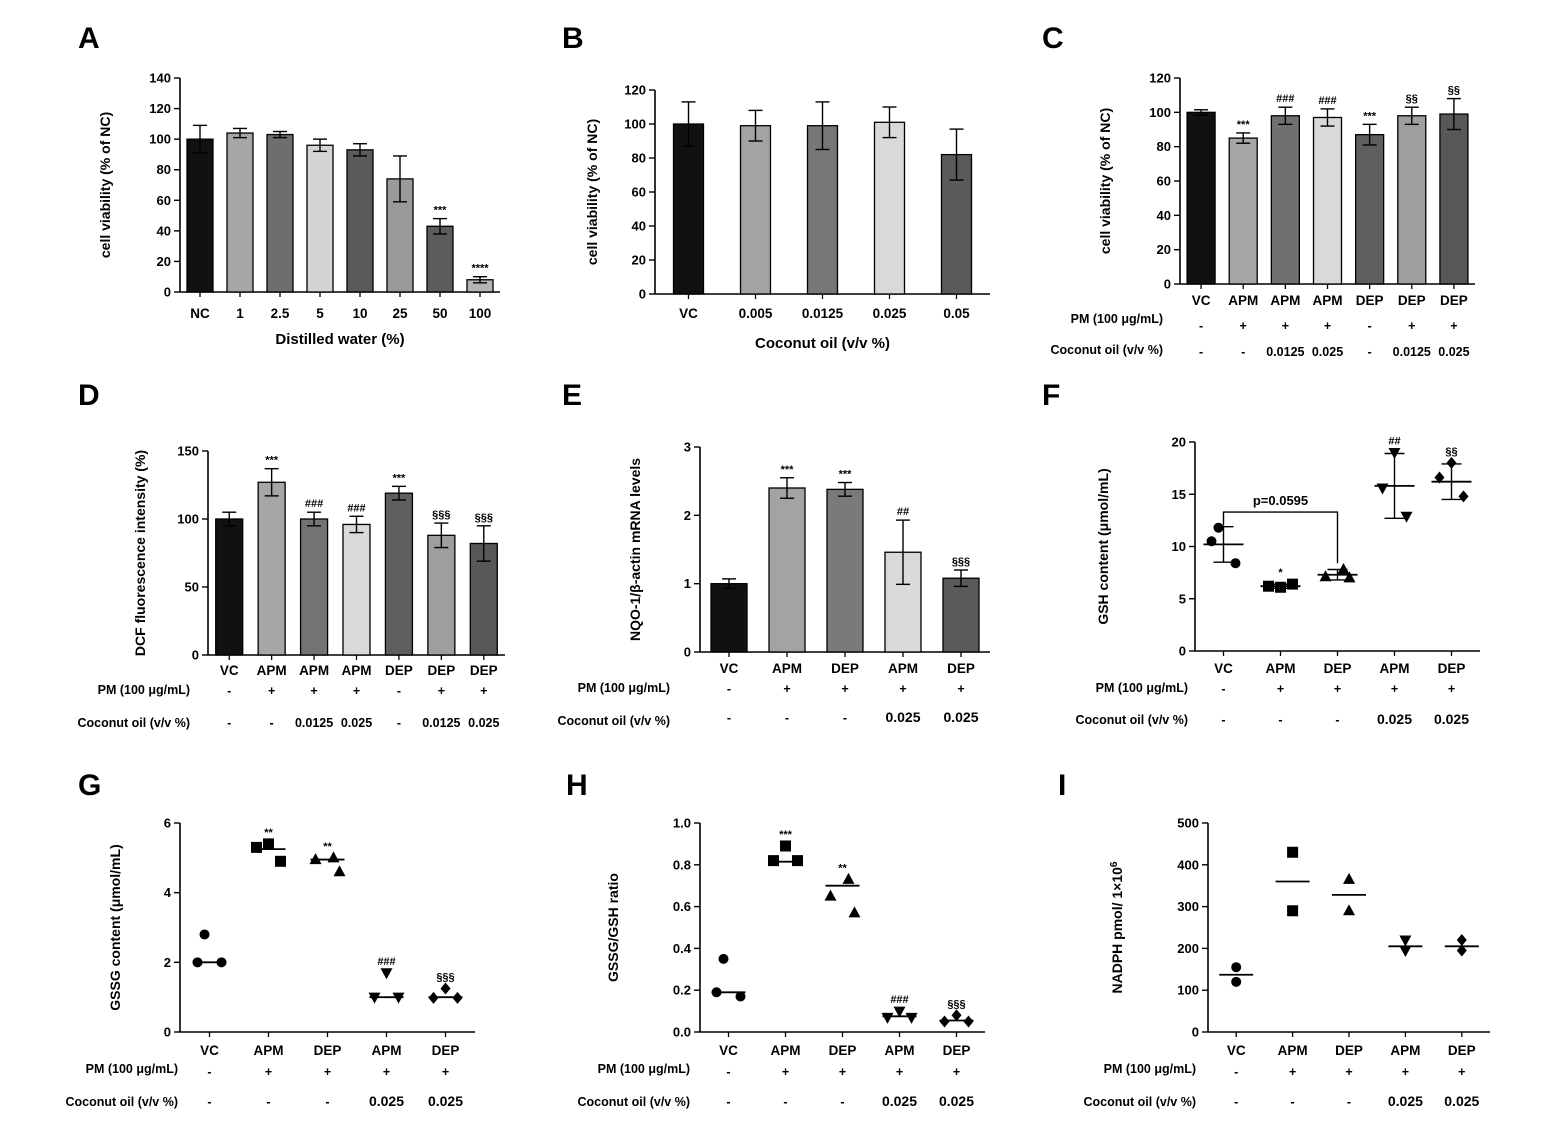 This screenshot has width=1544, height=1133. What do you see at coordinates (164, 230) in the screenshot?
I see `y-tick-label: 40` at bounding box center [164, 230].